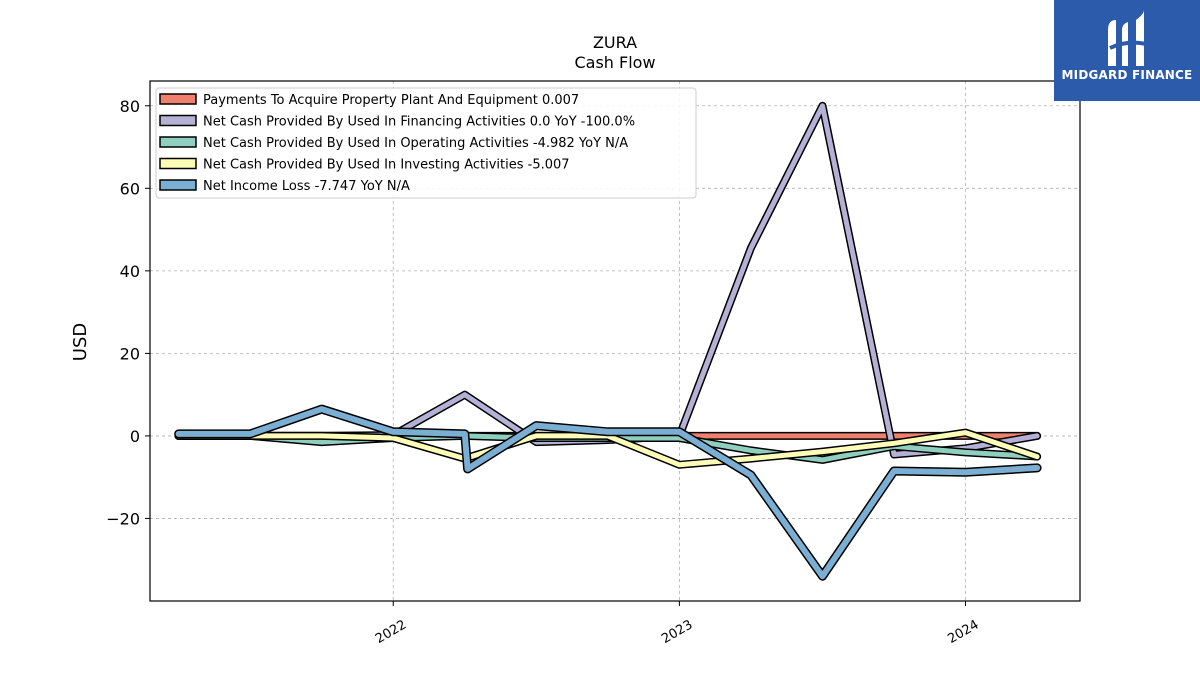  Describe the element at coordinates (677, 632) in the screenshot. I see `x-tick-label: 2023` at that location.